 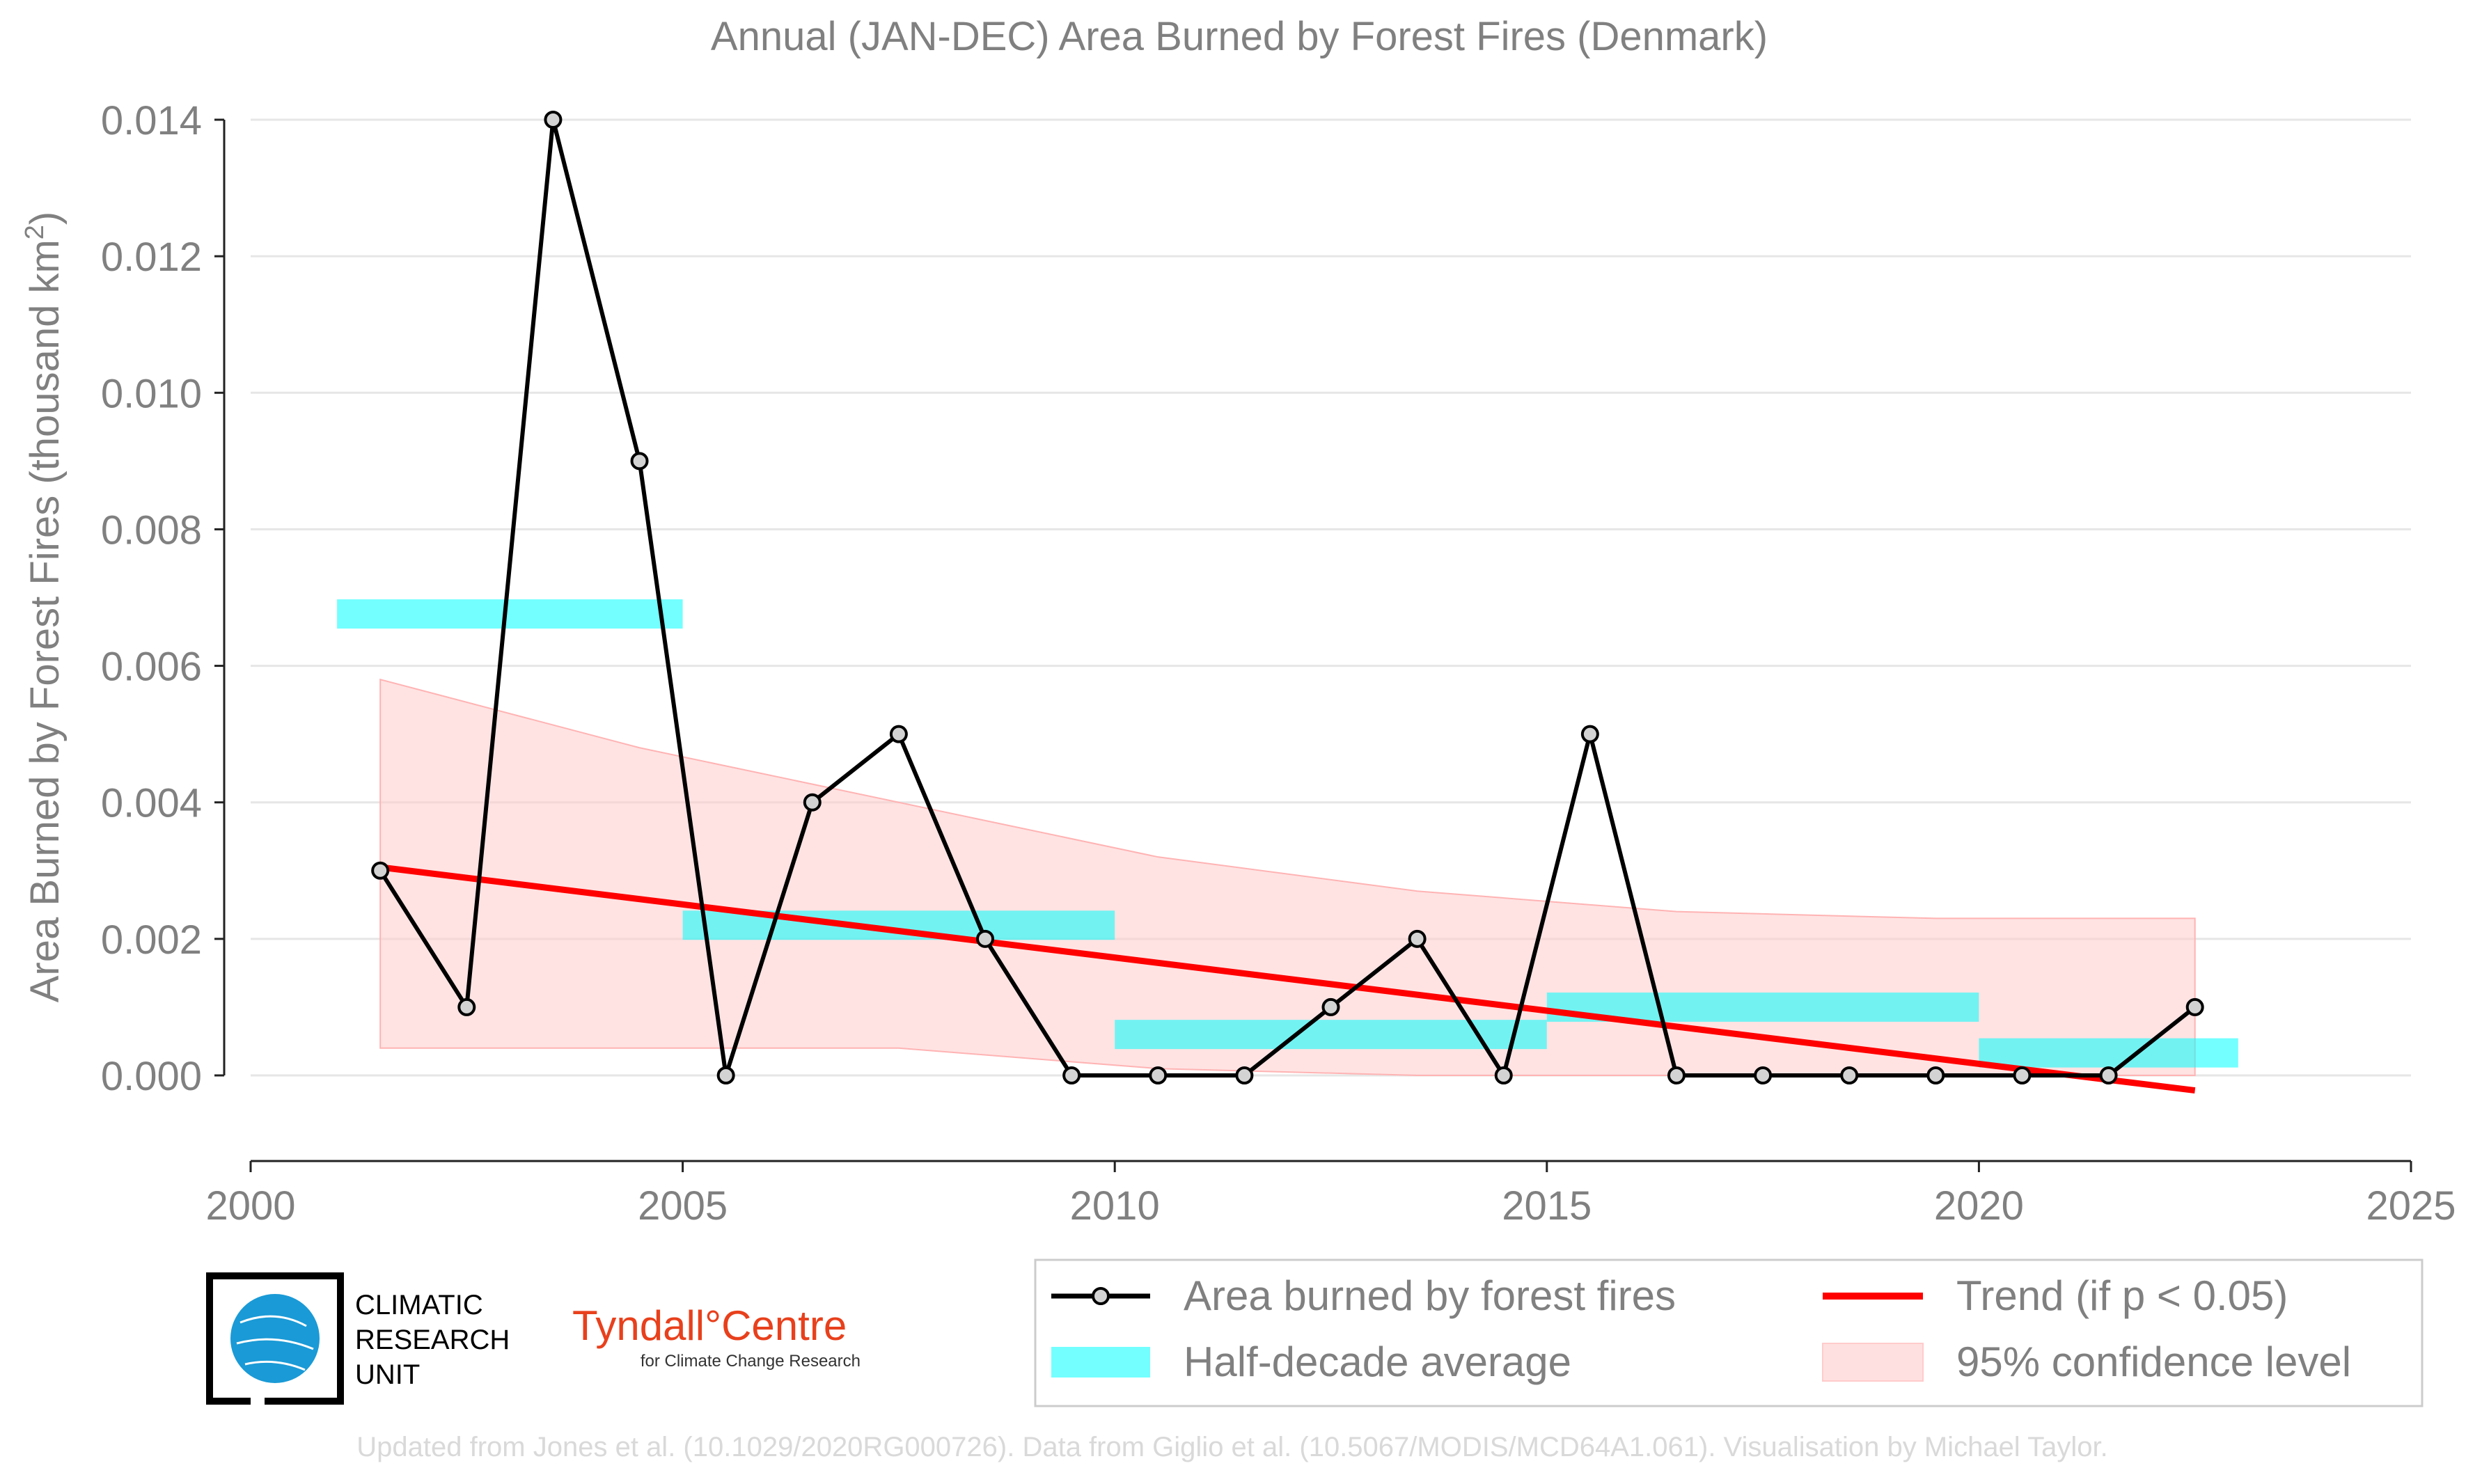 I want to click on trend-line, so click(x=1287, y=979).